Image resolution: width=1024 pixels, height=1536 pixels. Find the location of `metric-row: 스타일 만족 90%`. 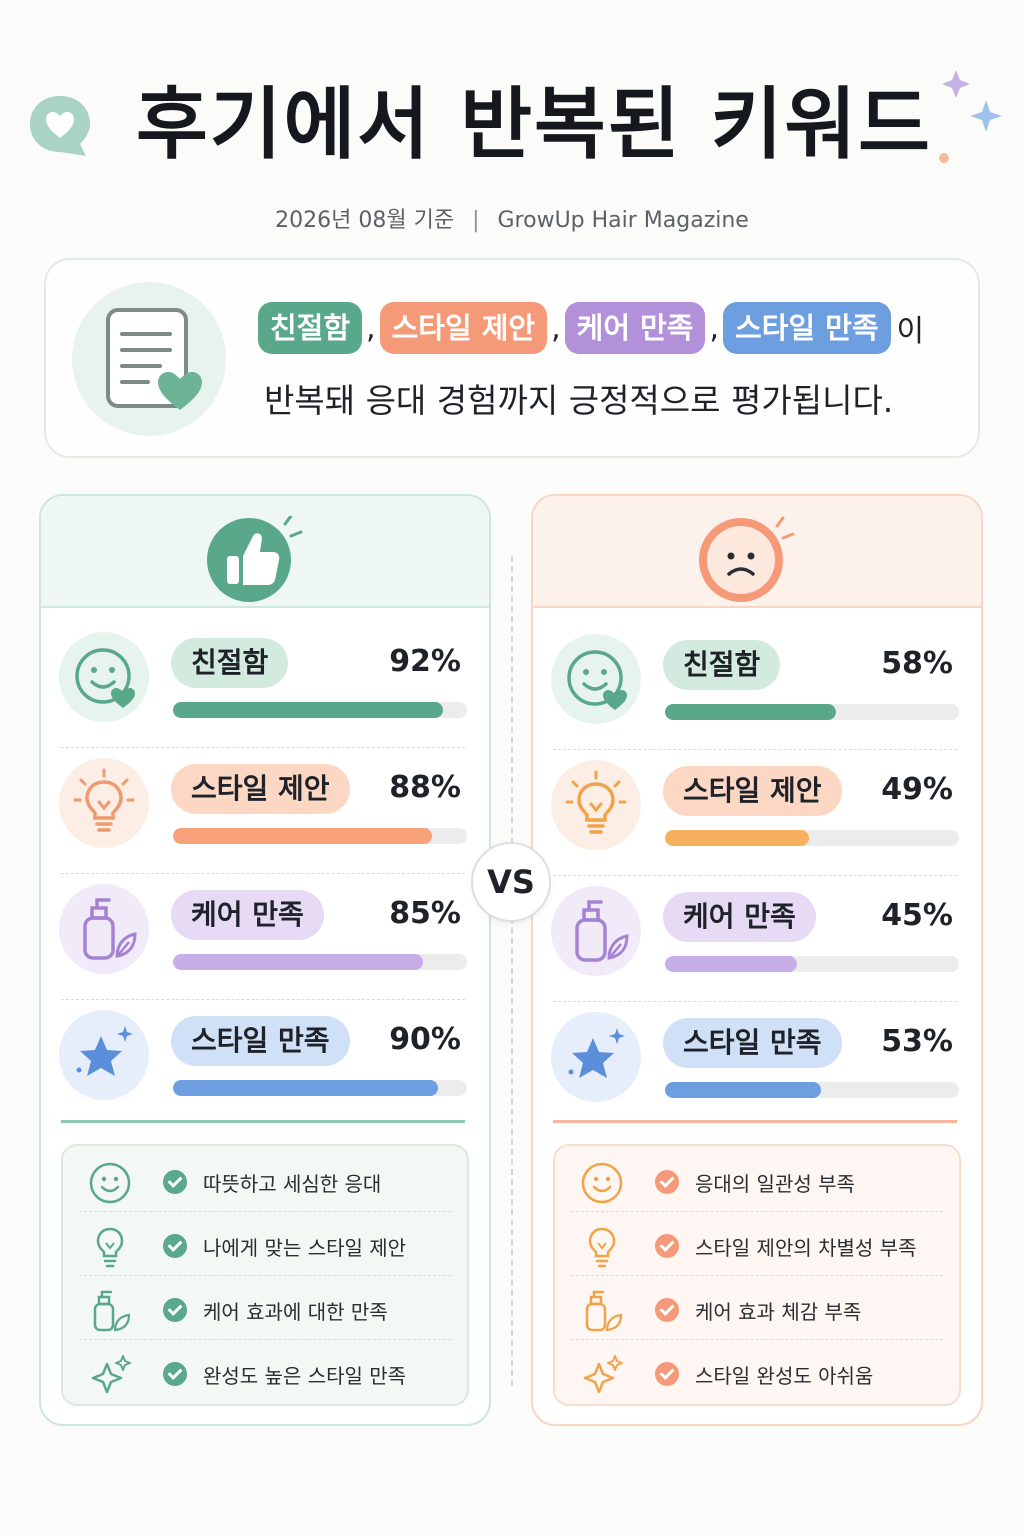

metric-row: 스타일 만족 90% is located at coordinates (265, 1063).